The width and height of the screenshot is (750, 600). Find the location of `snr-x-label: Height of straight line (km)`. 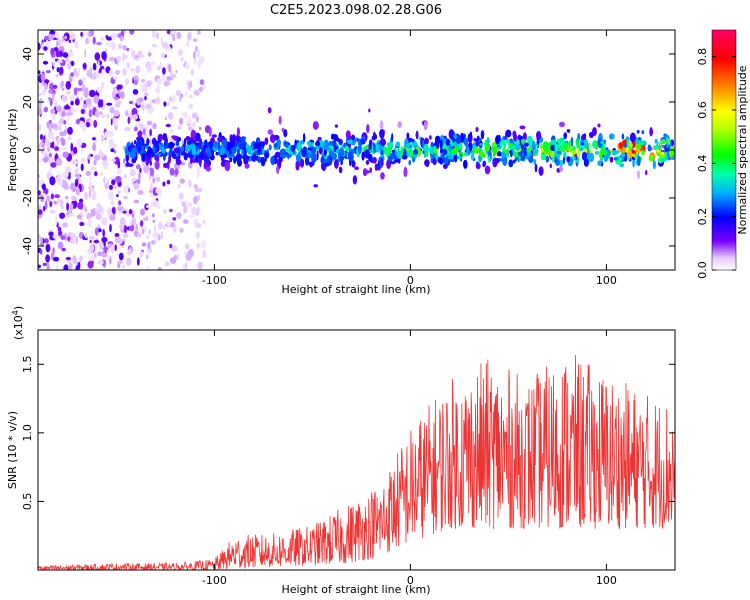

snr-x-label: Height of straight line (km) is located at coordinates (355, 589).